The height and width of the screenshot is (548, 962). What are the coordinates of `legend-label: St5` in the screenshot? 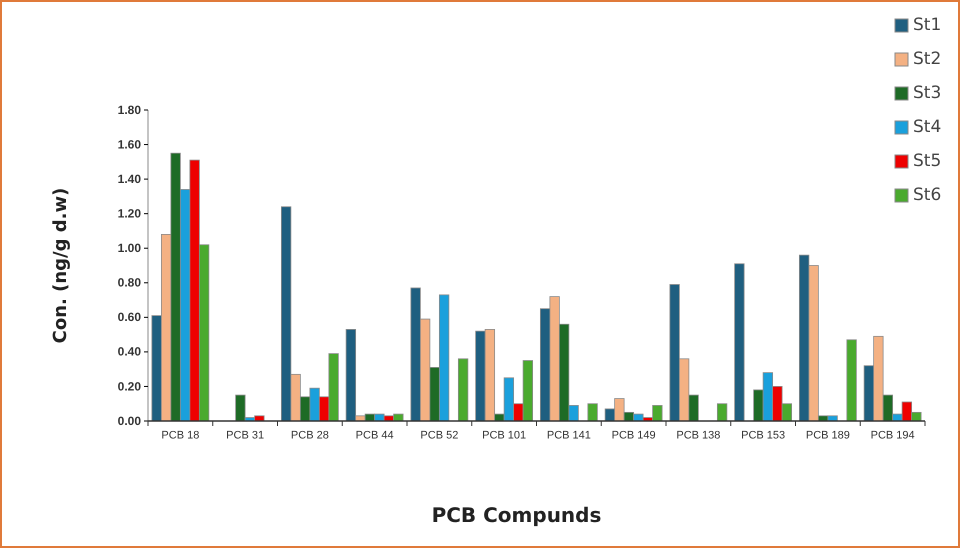 It's located at (927, 161).